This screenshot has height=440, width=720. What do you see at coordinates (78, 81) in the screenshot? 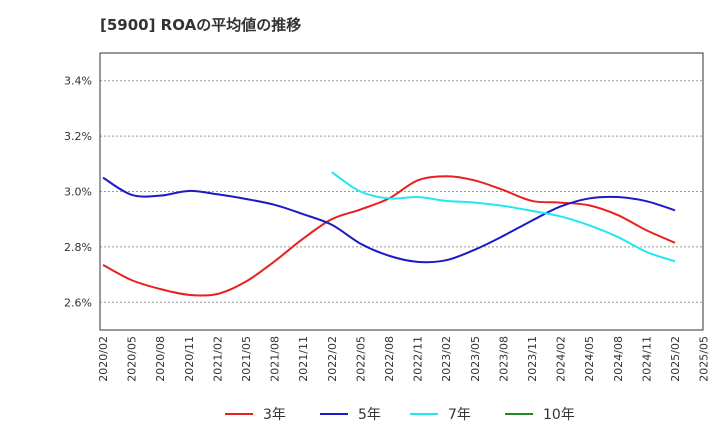
I see `y-tick-label: 3.4%` at bounding box center [78, 81].